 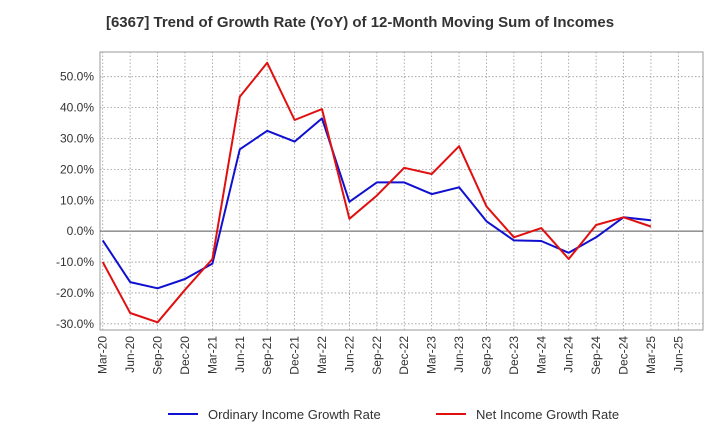 What do you see at coordinates (349, 354) in the screenshot?
I see `x-tick-label: Jun-22` at bounding box center [349, 354].